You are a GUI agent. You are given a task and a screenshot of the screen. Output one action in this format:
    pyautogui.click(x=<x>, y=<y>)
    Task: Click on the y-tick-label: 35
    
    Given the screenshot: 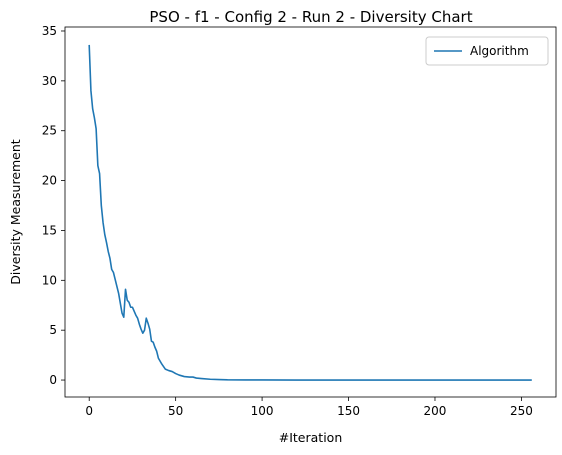 What is the action you would take?
    pyautogui.click(x=49, y=31)
    